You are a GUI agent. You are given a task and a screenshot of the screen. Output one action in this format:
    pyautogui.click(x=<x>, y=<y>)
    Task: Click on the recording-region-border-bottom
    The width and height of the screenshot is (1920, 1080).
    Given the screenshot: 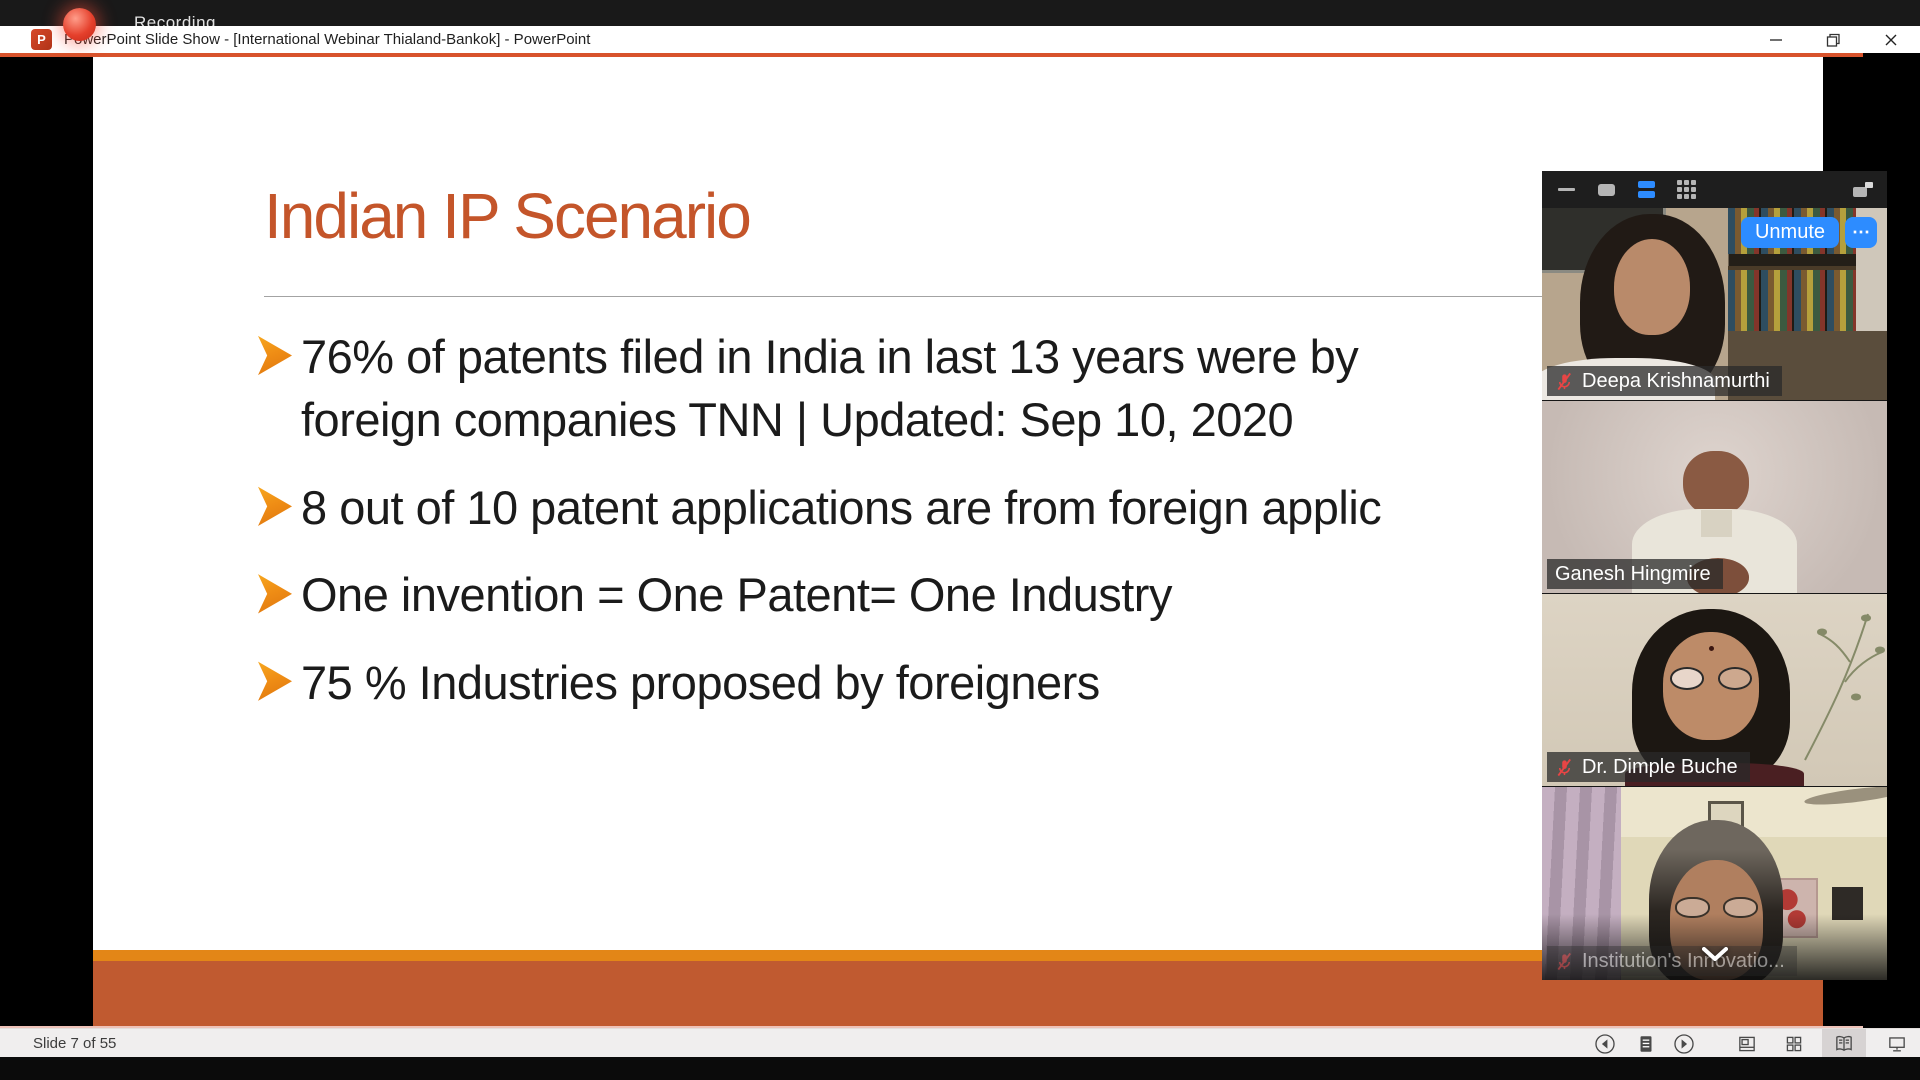 What is the action you would take?
    pyautogui.click(x=931, y=1027)
    